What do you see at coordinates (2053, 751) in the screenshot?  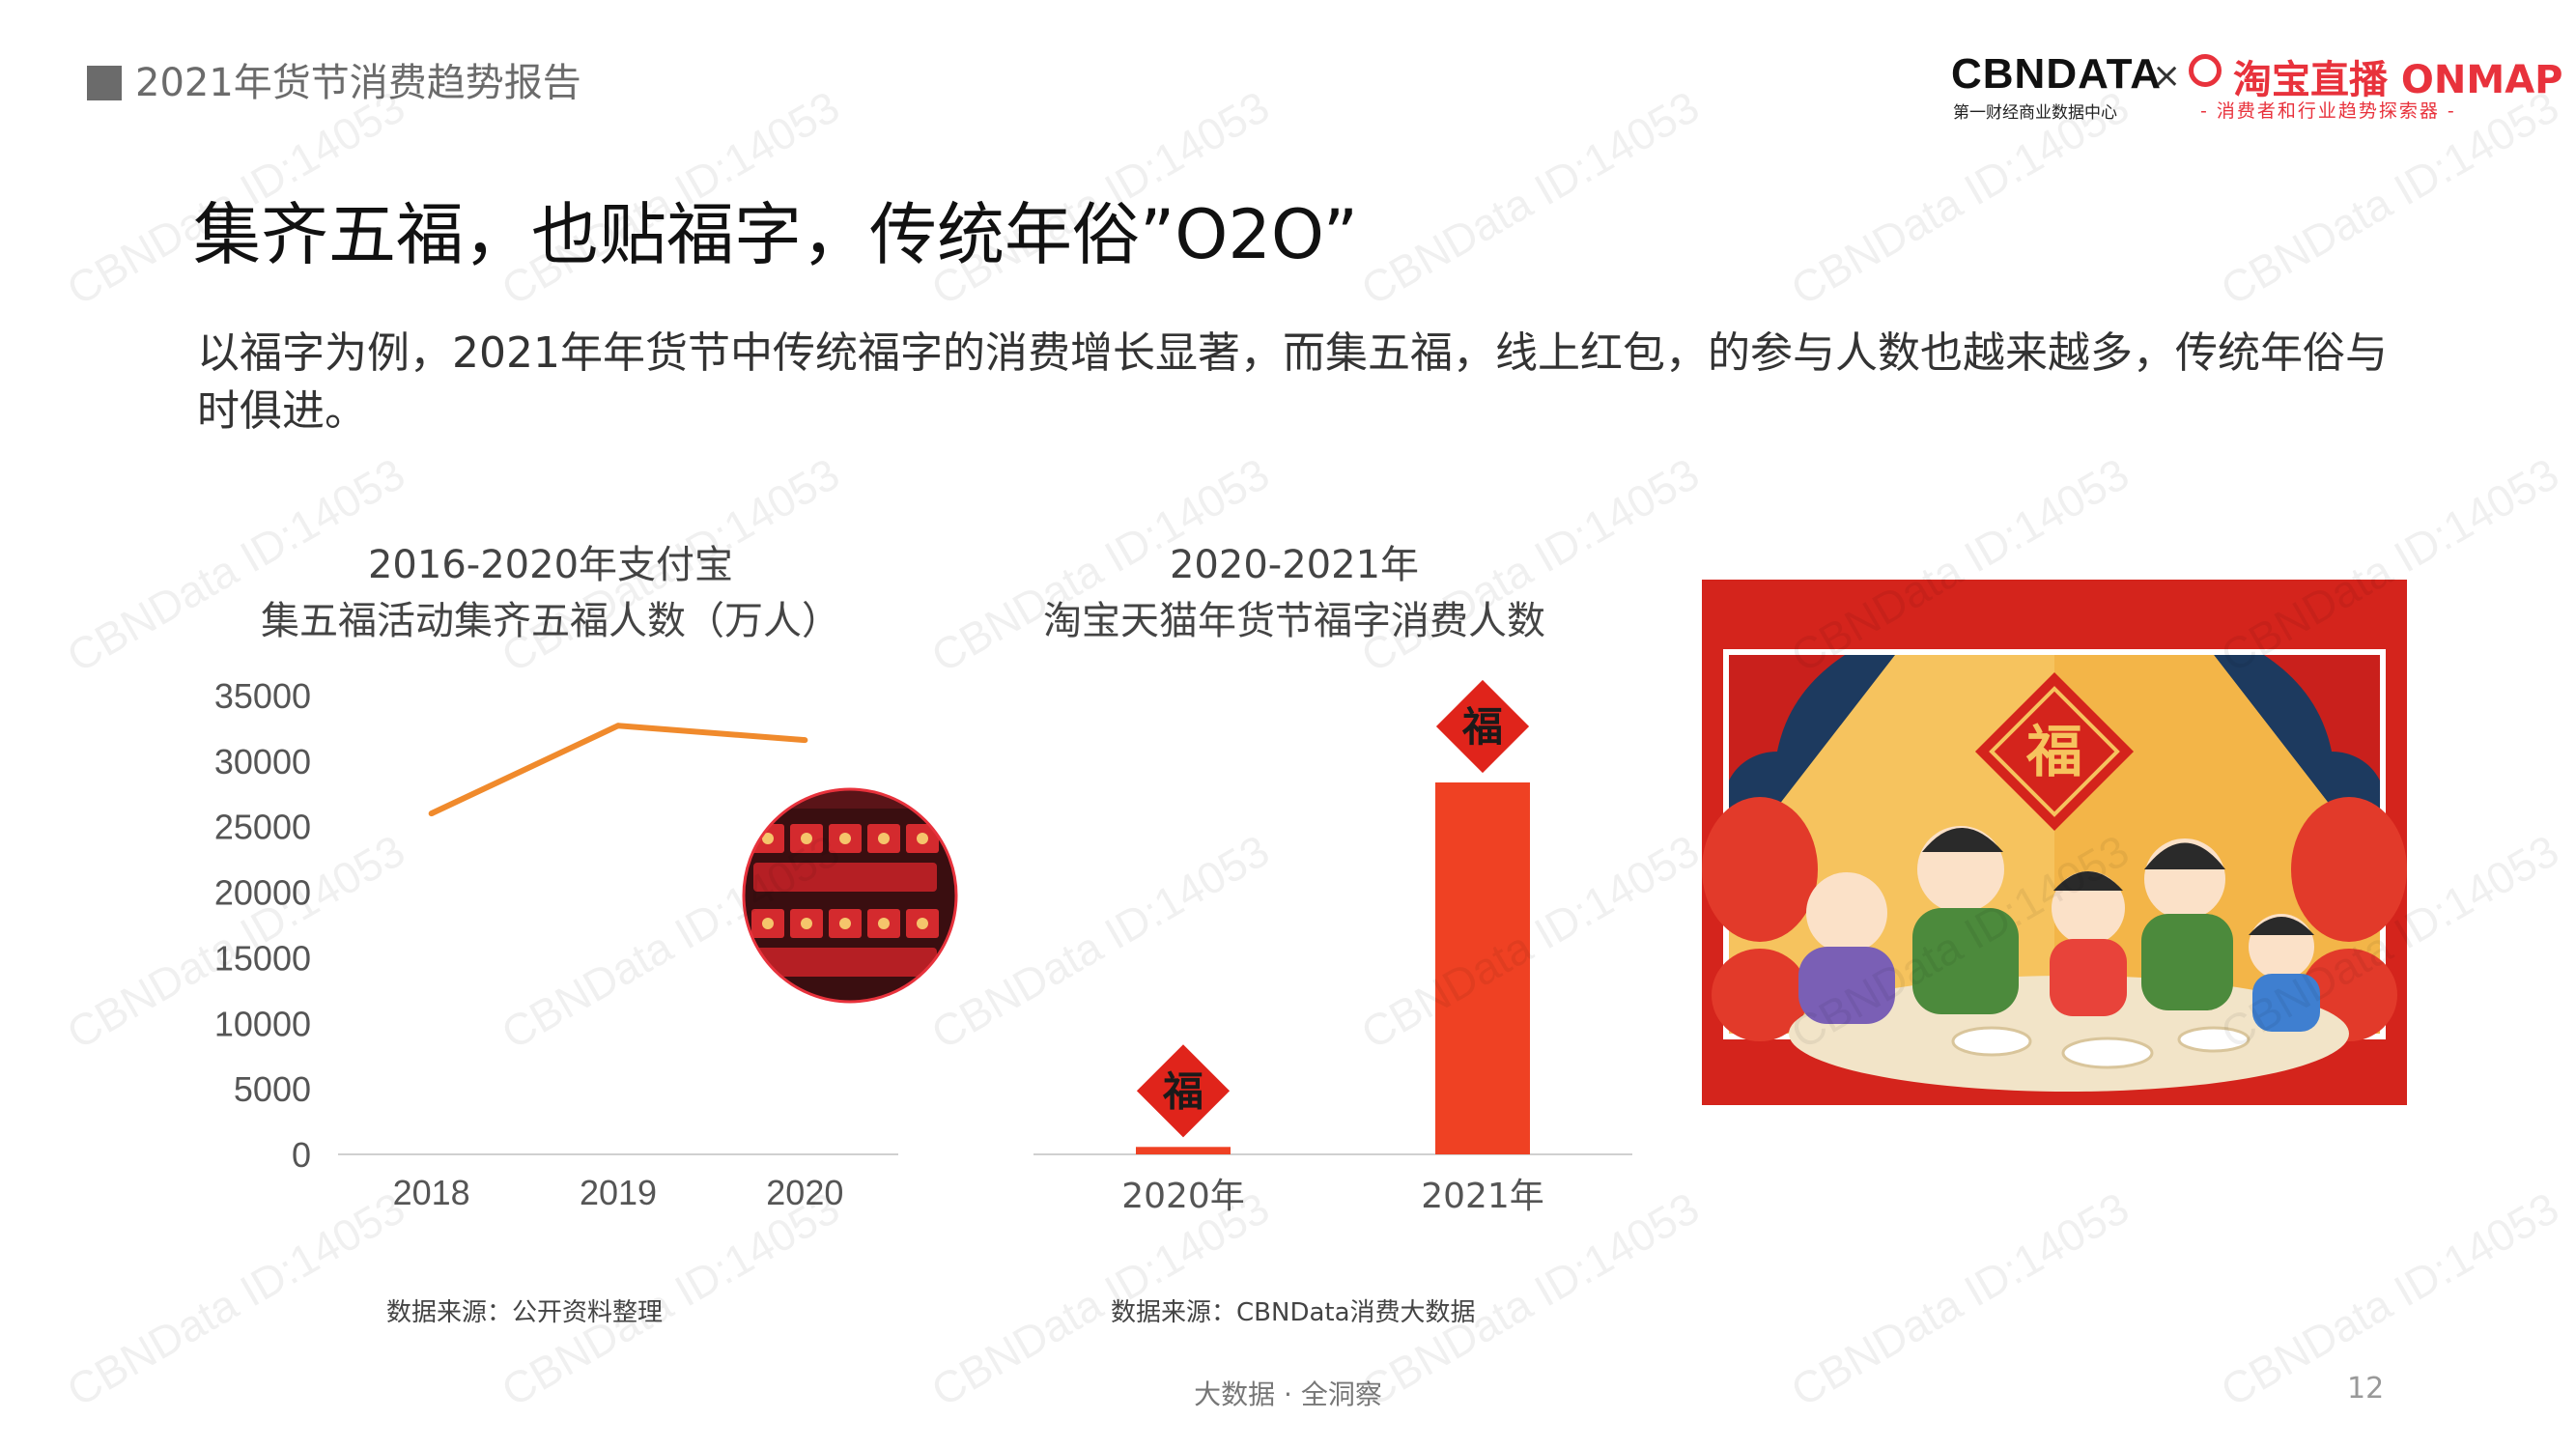 I see `illustration-fu-character: 福` at bounding box center [2053, 751].